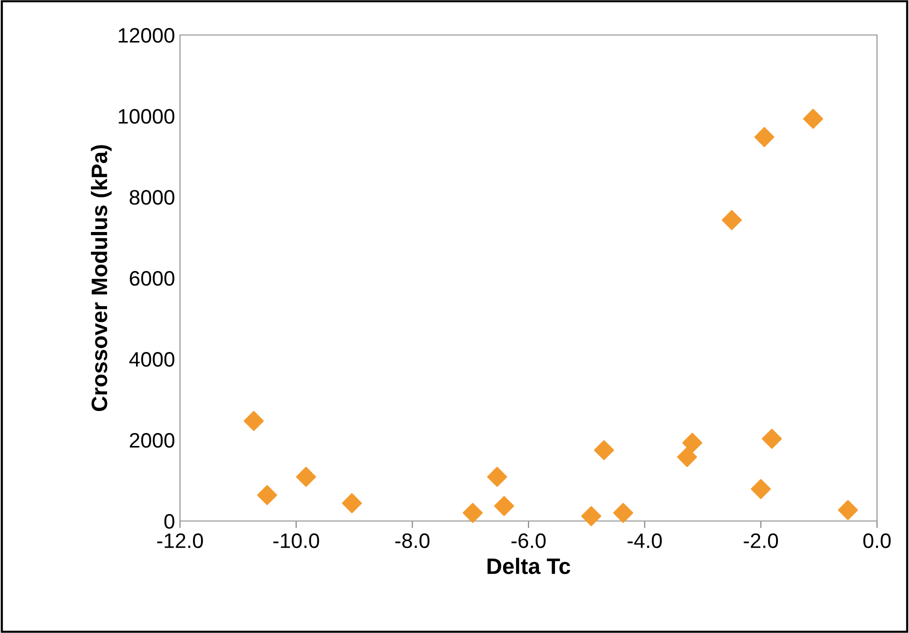  I want to click on x-tick-label: -4.0, so click(645, 540).